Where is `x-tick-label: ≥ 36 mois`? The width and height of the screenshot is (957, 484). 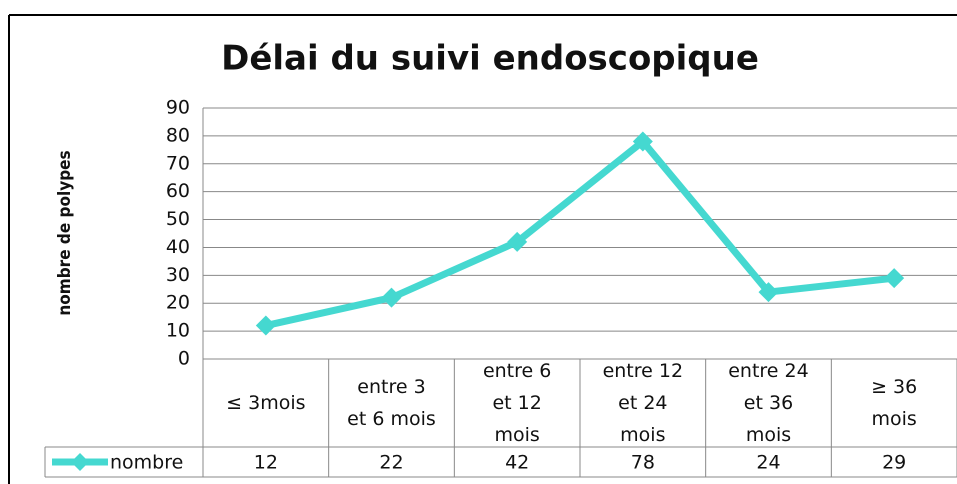
x-tick-label: ≥ 36 mois is located at coordinates (894, 403).